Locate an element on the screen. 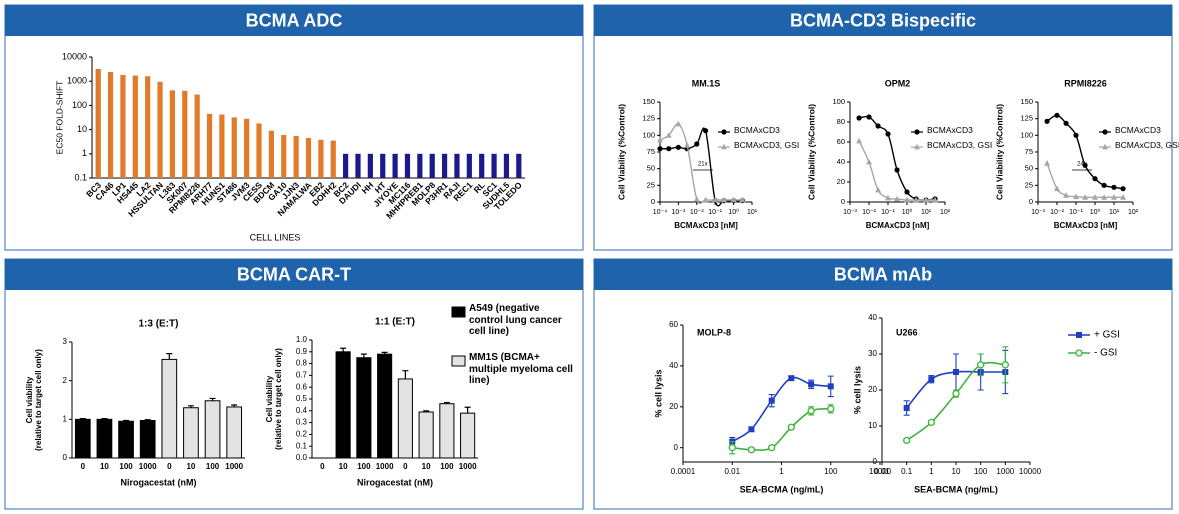  y-tick-label: 0.3 is located at coordinates (302, 422).